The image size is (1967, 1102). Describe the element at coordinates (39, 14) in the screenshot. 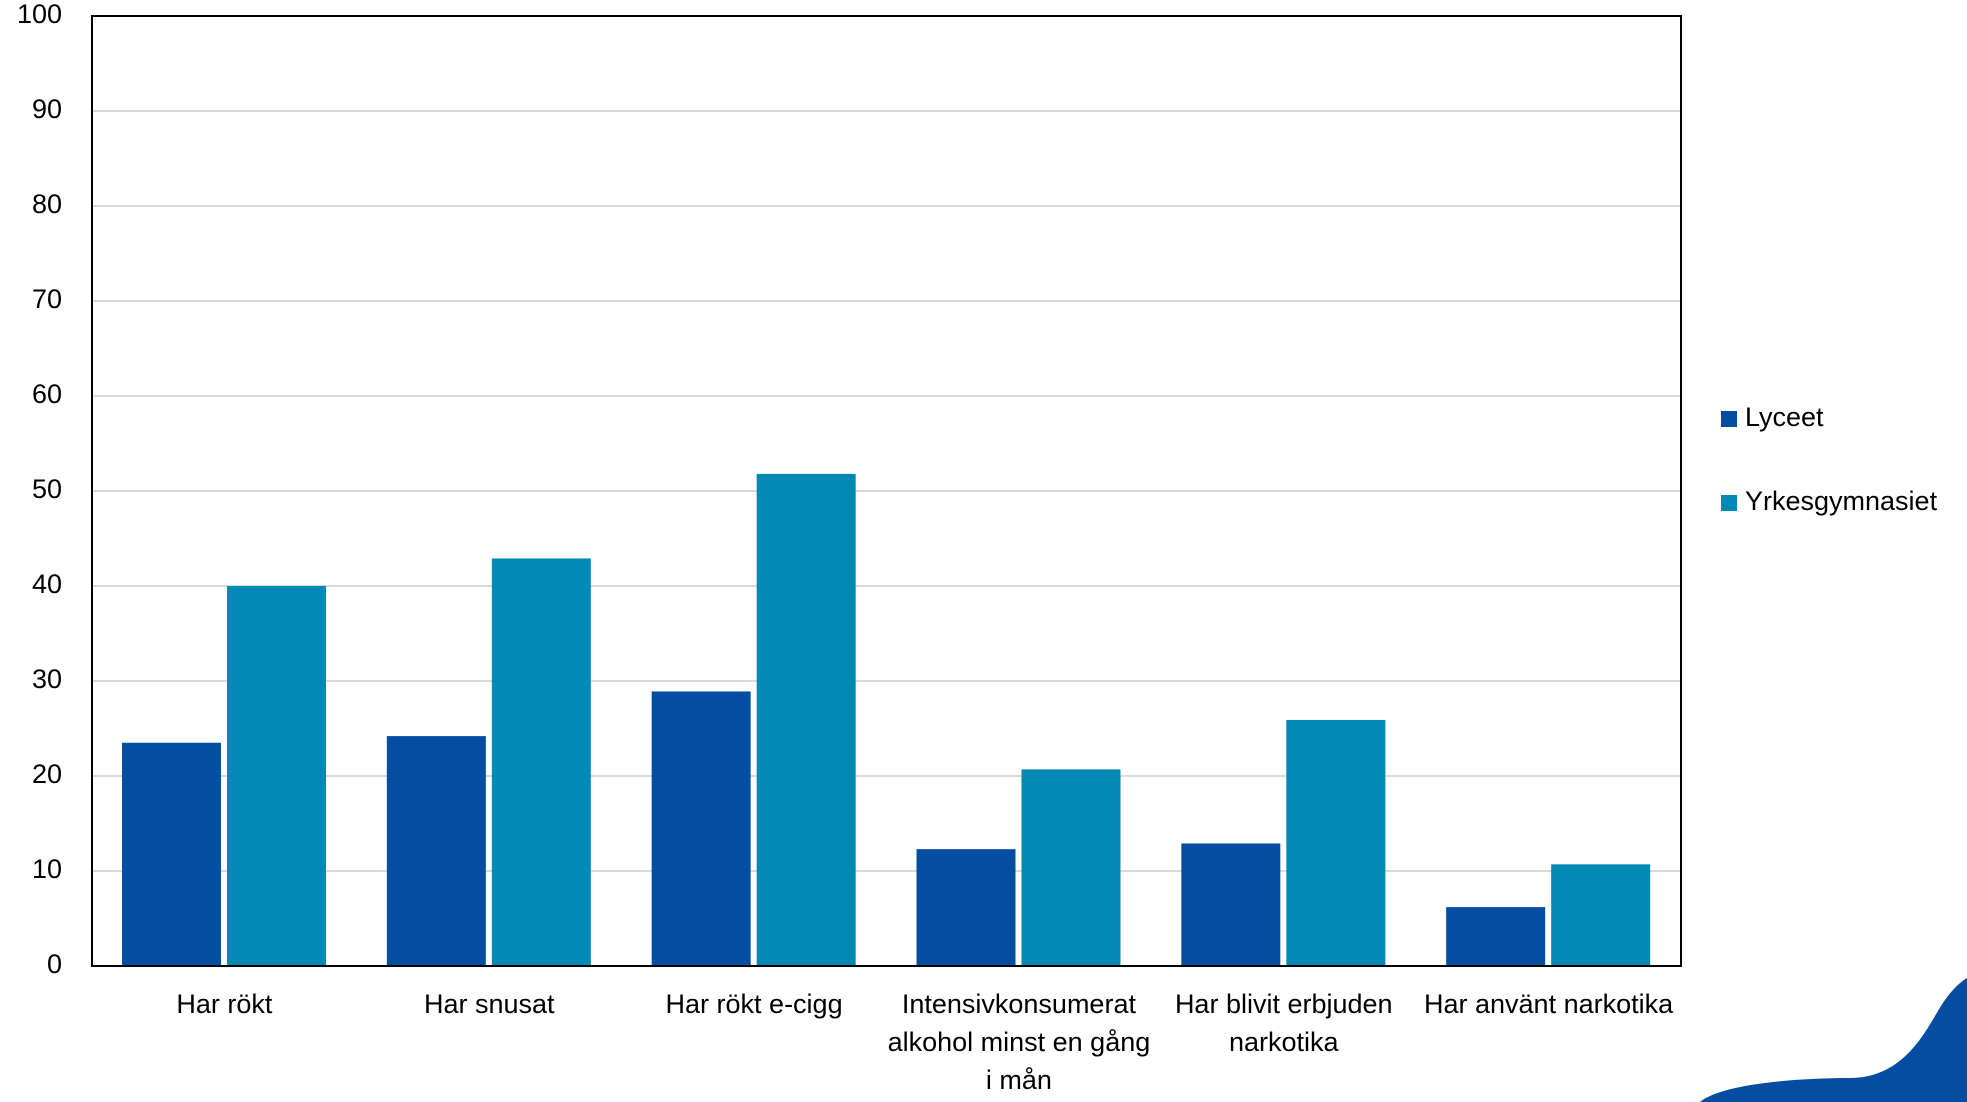

I see `y-tick-label: 100` at that location.